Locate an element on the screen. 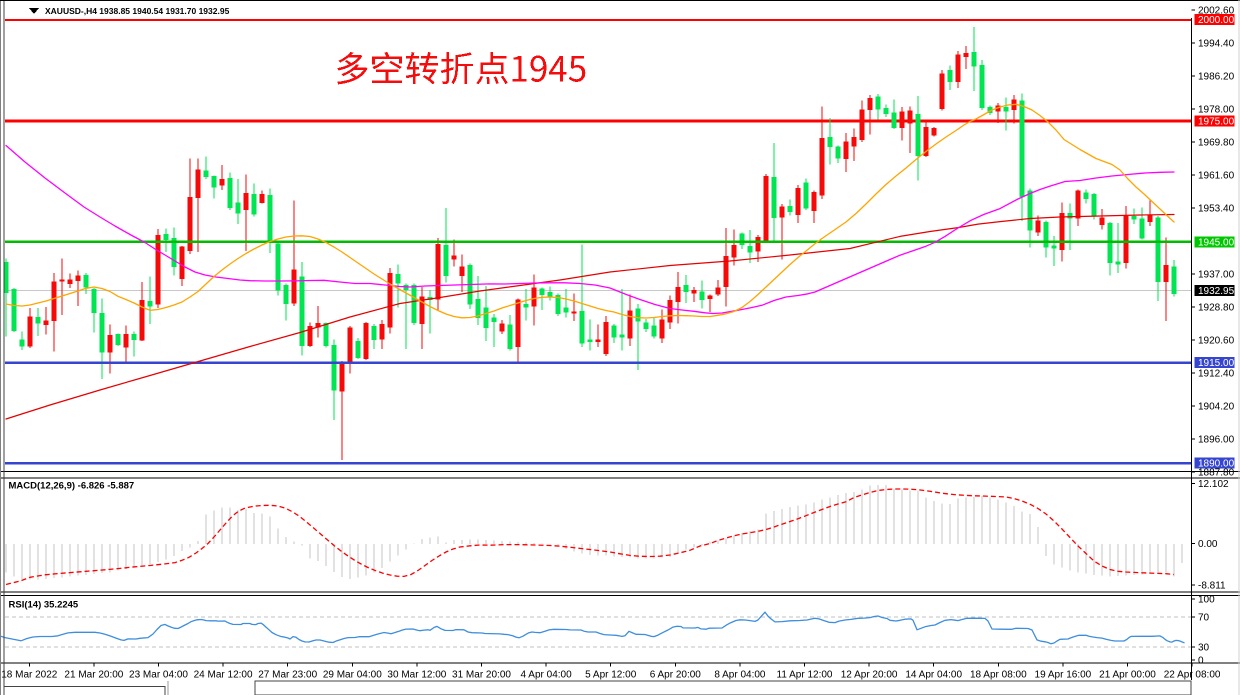 This screenshot has width=1240, height=695. svg-text: 18 Mar 2022 is located at coordinates (29, 675).